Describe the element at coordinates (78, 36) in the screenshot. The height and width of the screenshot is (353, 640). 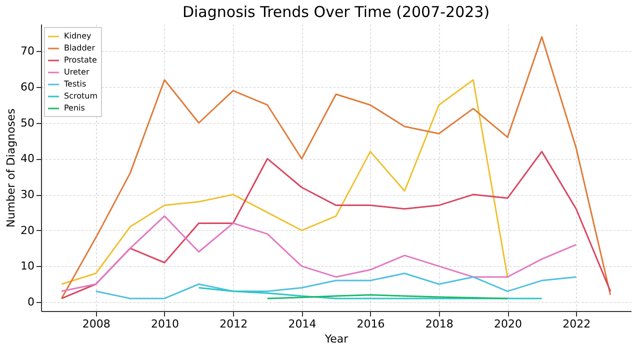
I see `legend-label: Kidney` at that location.